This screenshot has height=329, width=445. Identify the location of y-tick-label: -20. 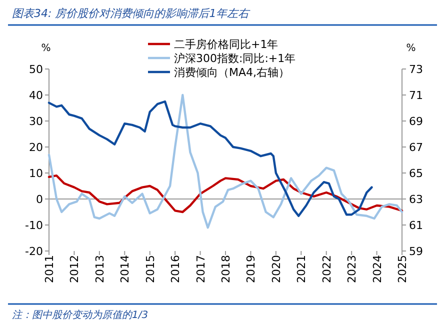
(34, 251).